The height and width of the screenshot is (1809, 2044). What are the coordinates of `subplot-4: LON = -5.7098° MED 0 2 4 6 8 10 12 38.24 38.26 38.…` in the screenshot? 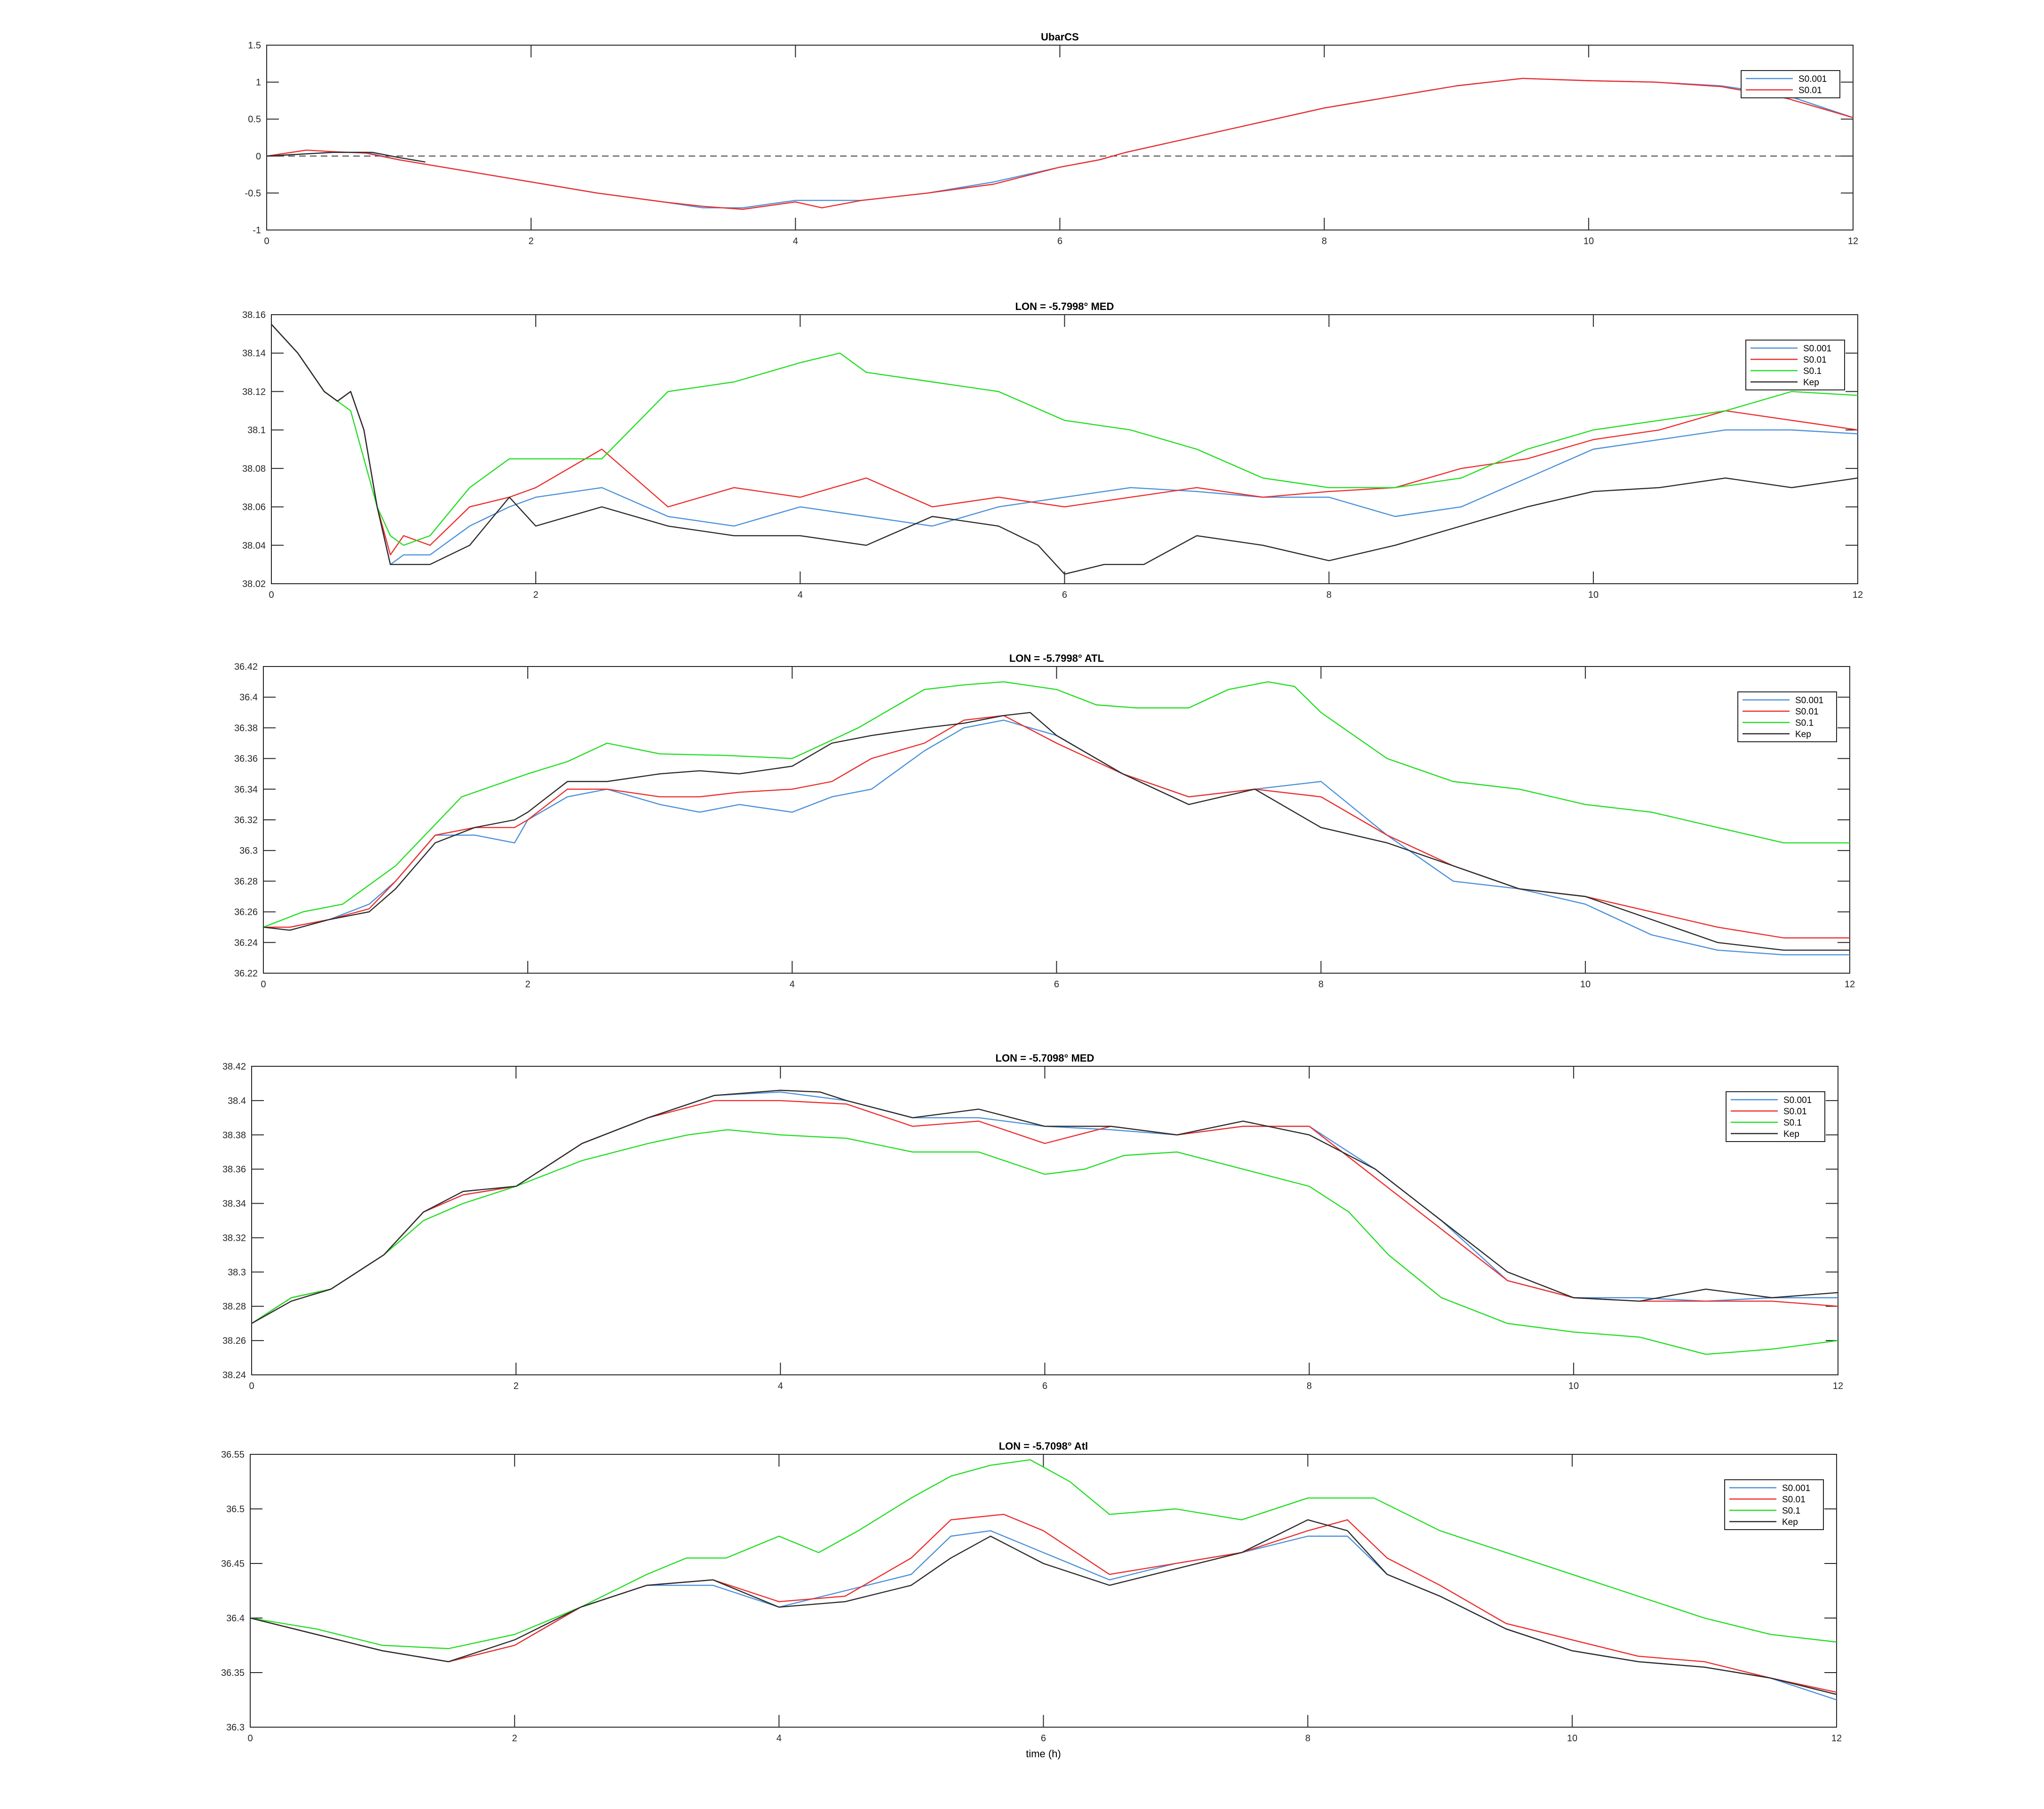 It's located at (1032, 1221).